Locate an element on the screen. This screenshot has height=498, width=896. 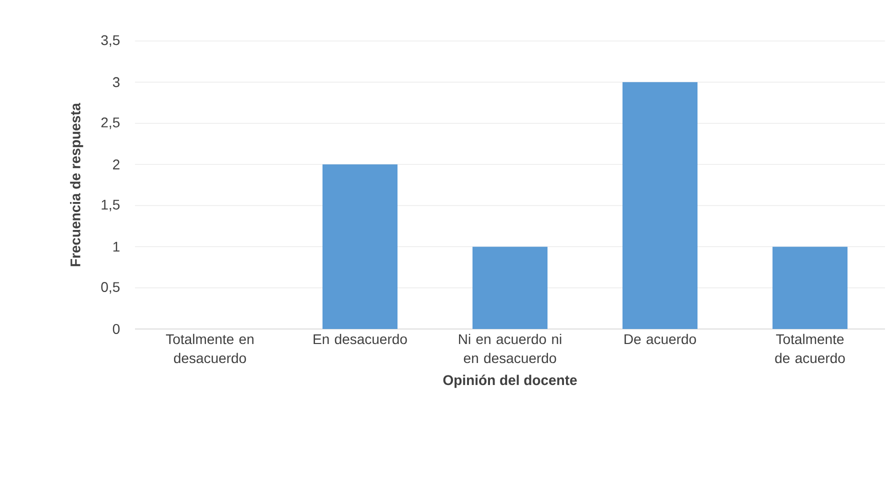
y-tick-label: 2,5 is located at coordinates (110, 123).